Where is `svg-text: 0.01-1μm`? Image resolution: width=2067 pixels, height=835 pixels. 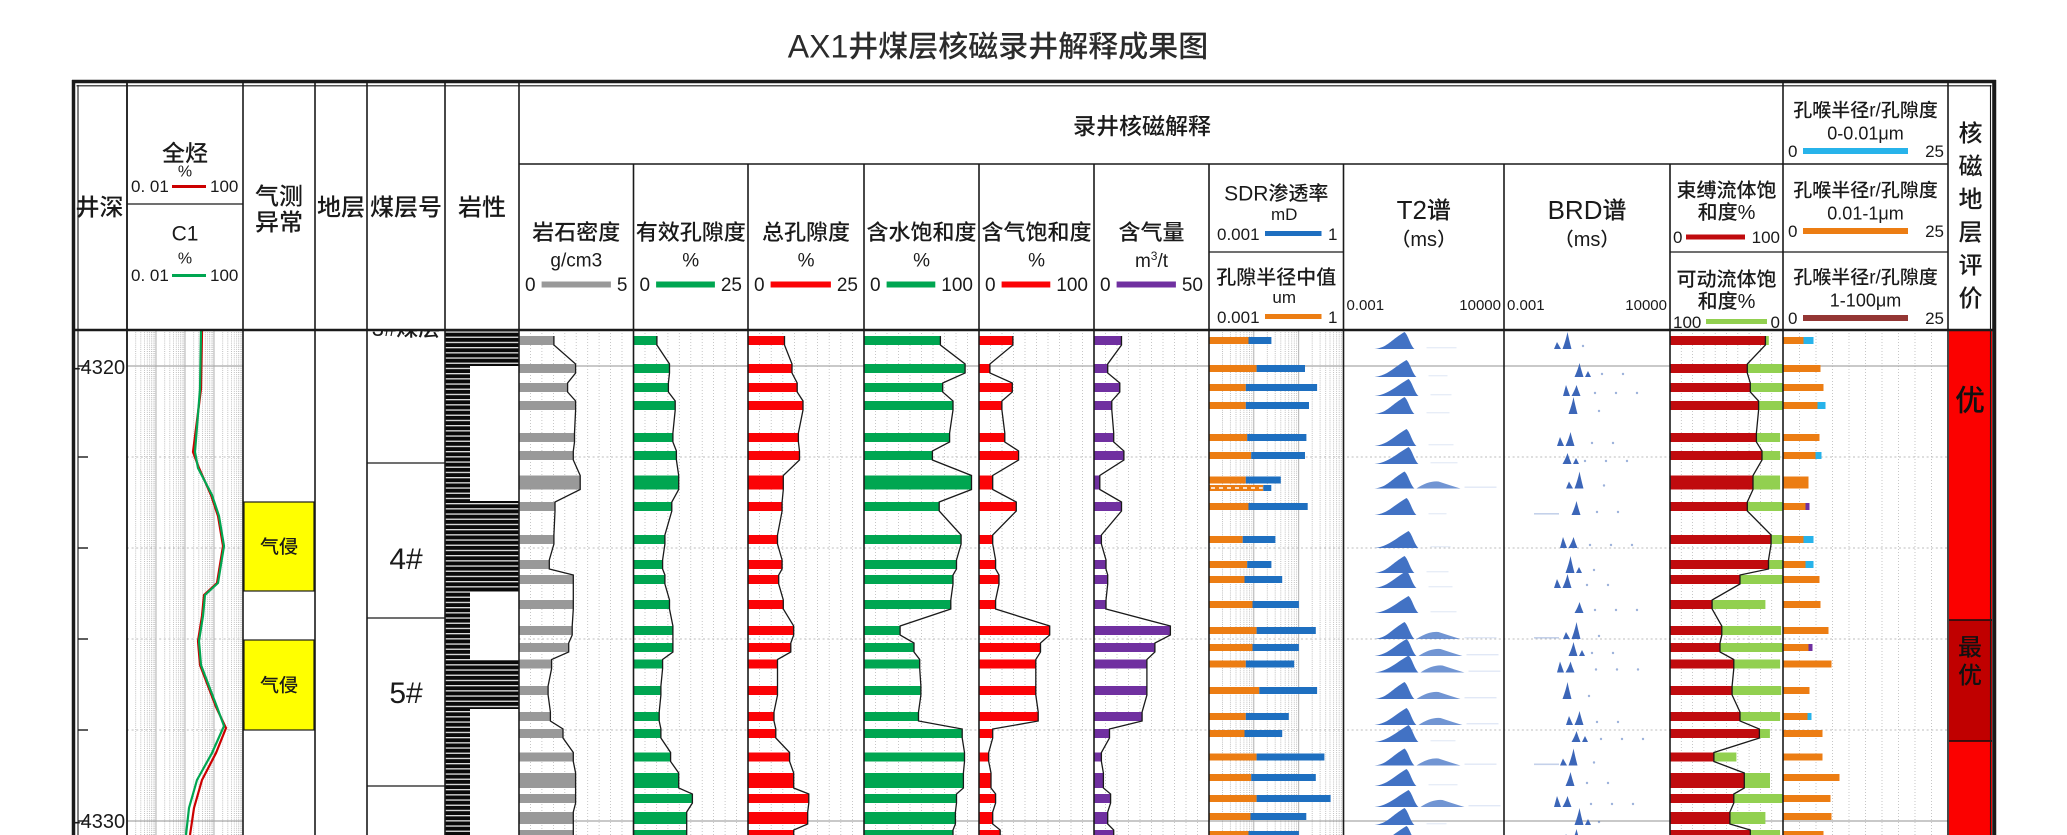
svg-text: 0.01-1μm is located at coordinates (1865, 213).